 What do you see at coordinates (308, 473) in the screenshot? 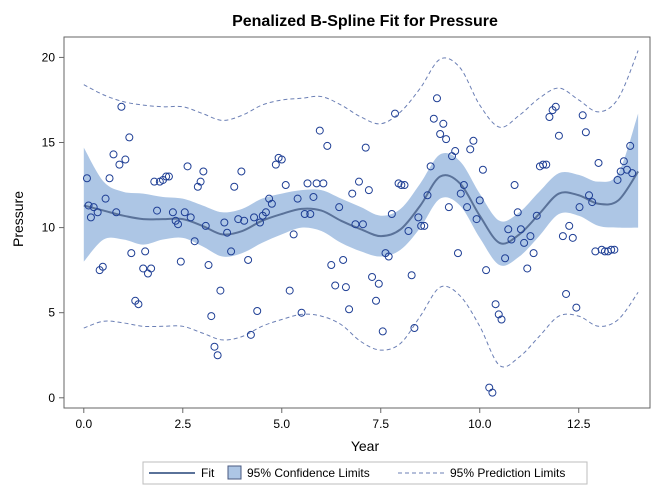
I see `legend-confidence-label: 95% Confidence Limits` at bounding box center [308, 473].